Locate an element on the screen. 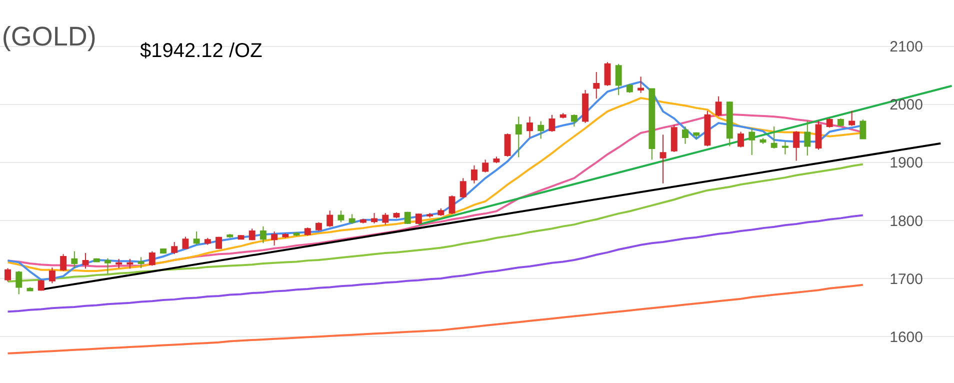 The width and height of the screenshot is (954, 383). y-tick-label: 1800 is located at coordinates (906, 221).